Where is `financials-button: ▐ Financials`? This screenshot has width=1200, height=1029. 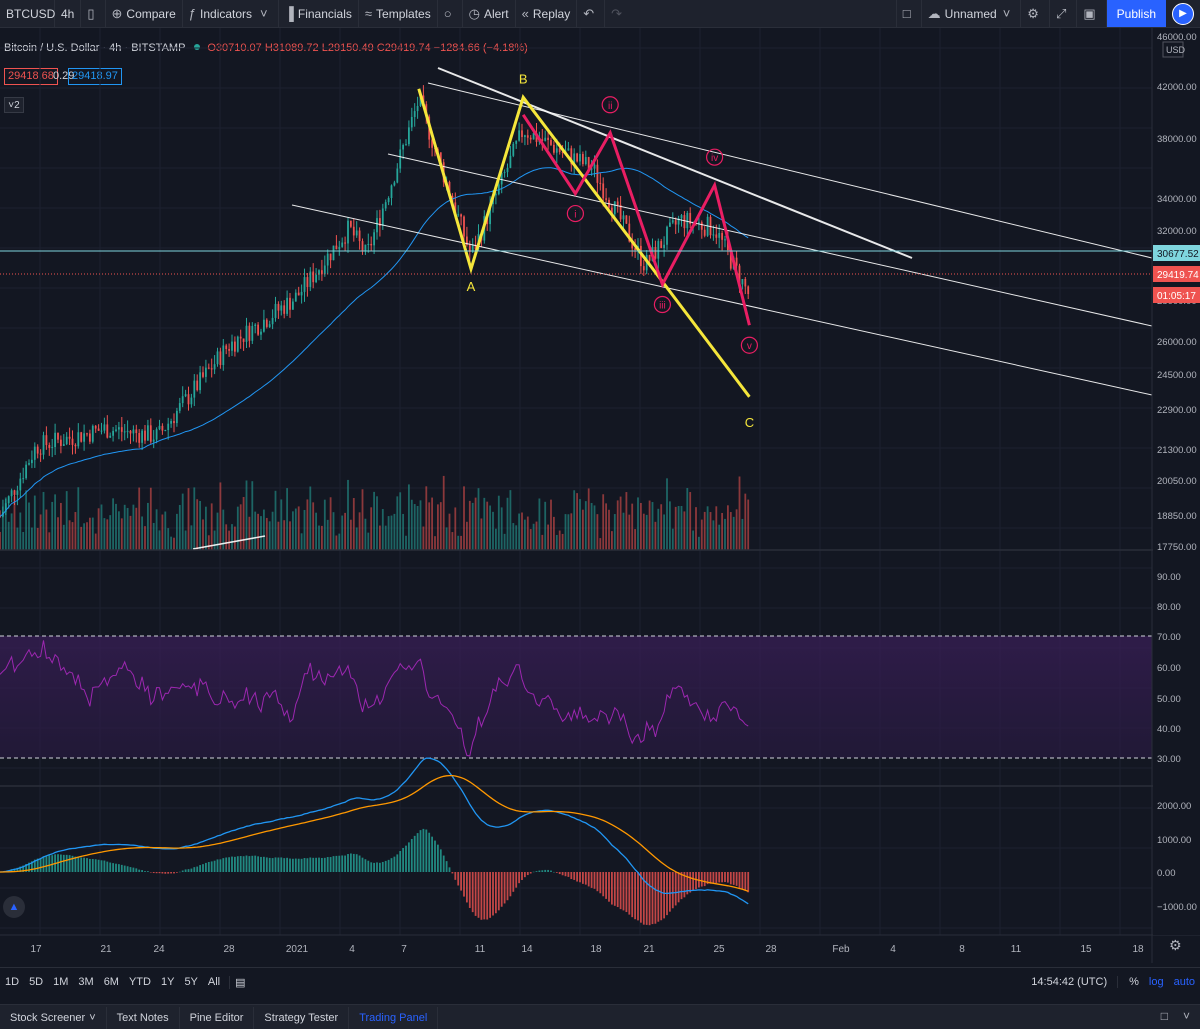 financials-button: ▐ Financials is located at coordinates (319, 13).